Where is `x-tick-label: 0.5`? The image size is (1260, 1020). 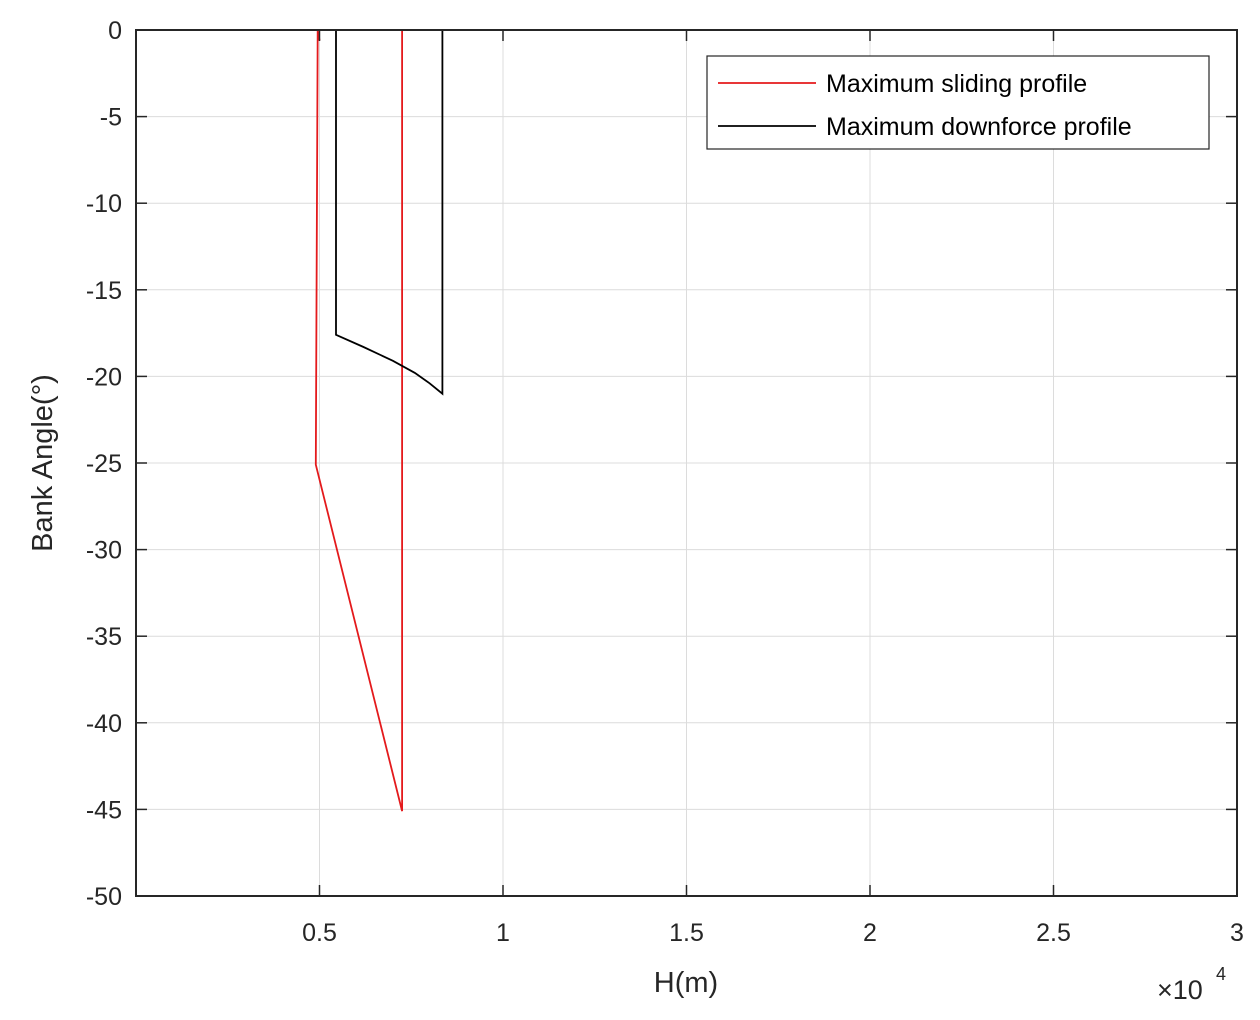
x-tick-label: 0.5 is located at coordinates (319, 933).